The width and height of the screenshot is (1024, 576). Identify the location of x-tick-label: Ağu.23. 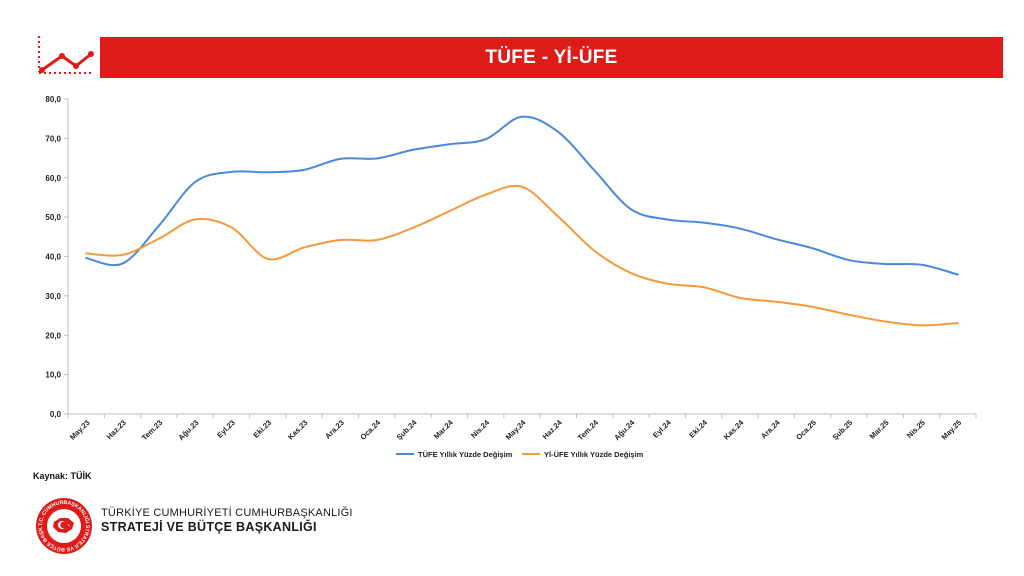
(188, 430).